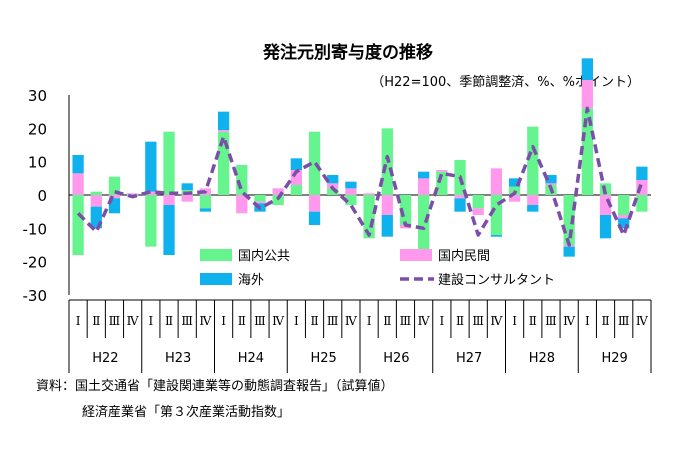  What do you see at coordinates (42, 196) in the screenshot?
I see `y-tick-label: 0` at bounding box center [42, 196].